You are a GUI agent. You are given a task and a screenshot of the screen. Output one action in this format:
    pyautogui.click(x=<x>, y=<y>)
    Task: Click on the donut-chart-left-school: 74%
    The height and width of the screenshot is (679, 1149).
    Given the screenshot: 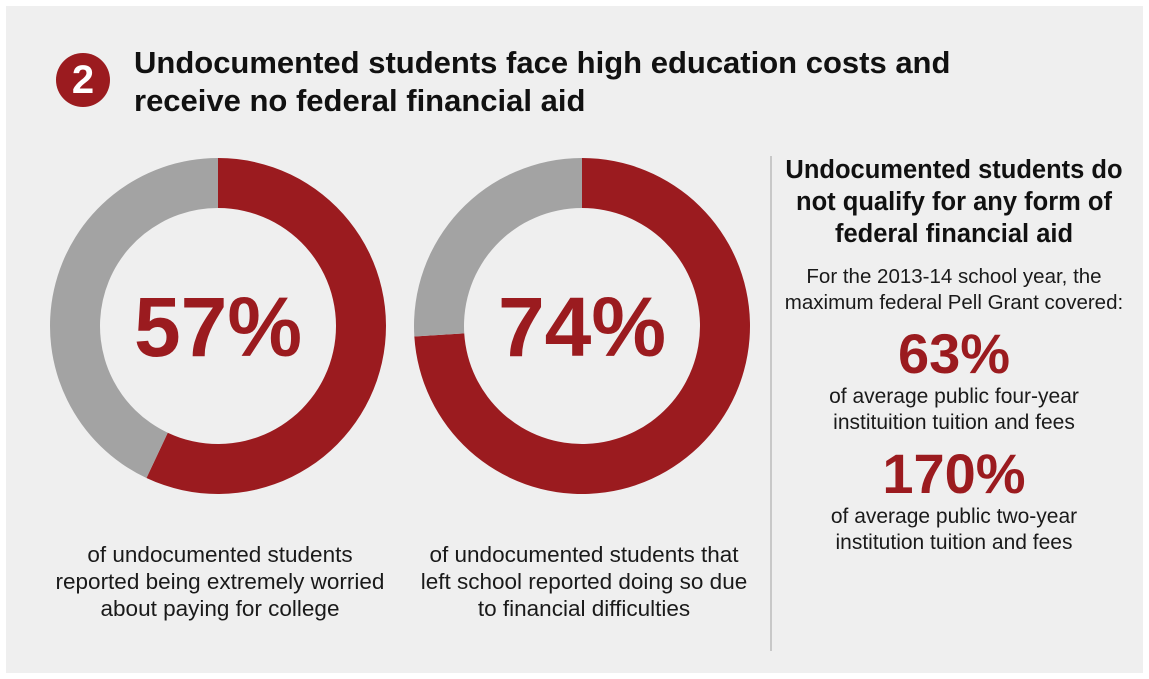 What is the action you would take?
    pyautogui.click(x=582, y=326)
    